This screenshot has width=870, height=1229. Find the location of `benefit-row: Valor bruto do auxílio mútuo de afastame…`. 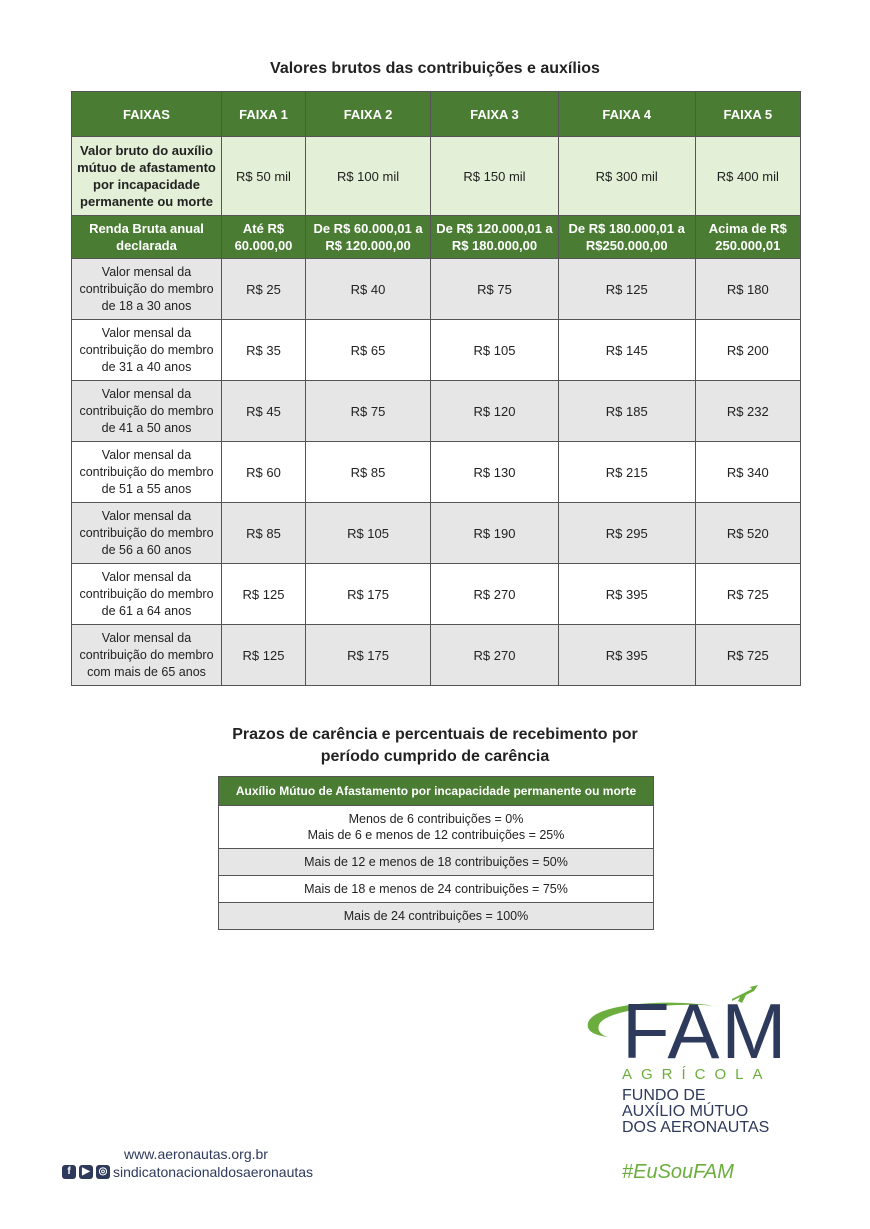

benefit-row: Valor bruto do auxílio mútuo de afastame… is located at coordinates (436, 176).